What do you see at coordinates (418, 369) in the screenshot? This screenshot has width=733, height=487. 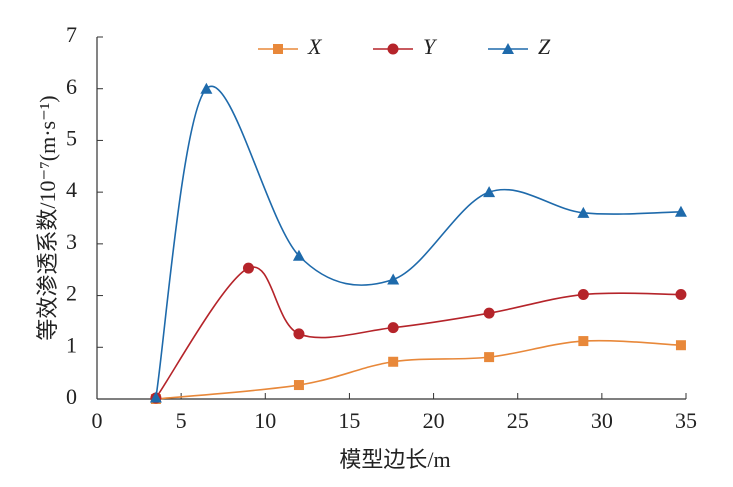 I see `series-line` at bounding box center [418, 369].